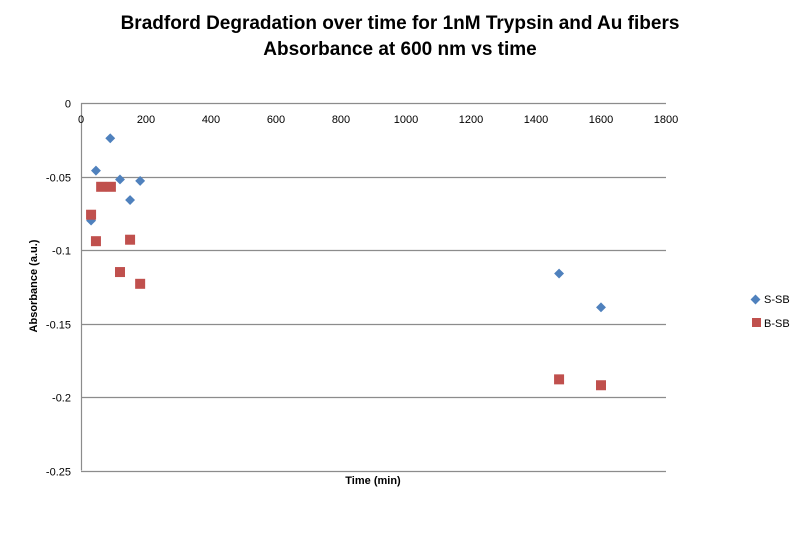 This screenshot has width=800, height=536. Describe the element at coordinates (58, 473) in the screenshot. I see `y-tick-label: -0.25` at that location.